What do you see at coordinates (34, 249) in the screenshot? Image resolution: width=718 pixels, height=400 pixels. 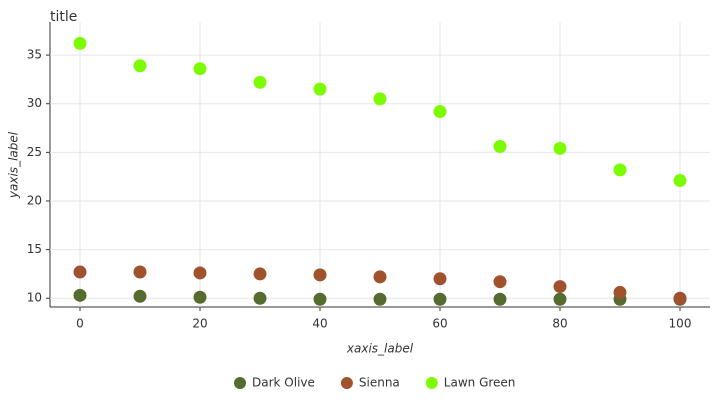 I see `y-tick-label: 15` at bounding box center [34, 249].